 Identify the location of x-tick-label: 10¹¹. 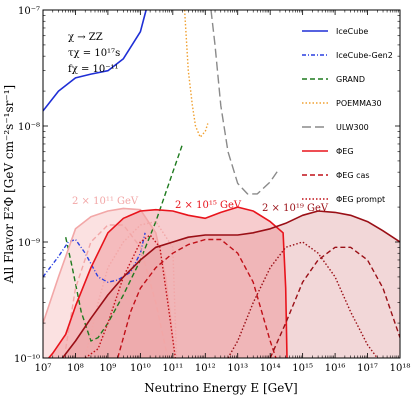
(172, 368).